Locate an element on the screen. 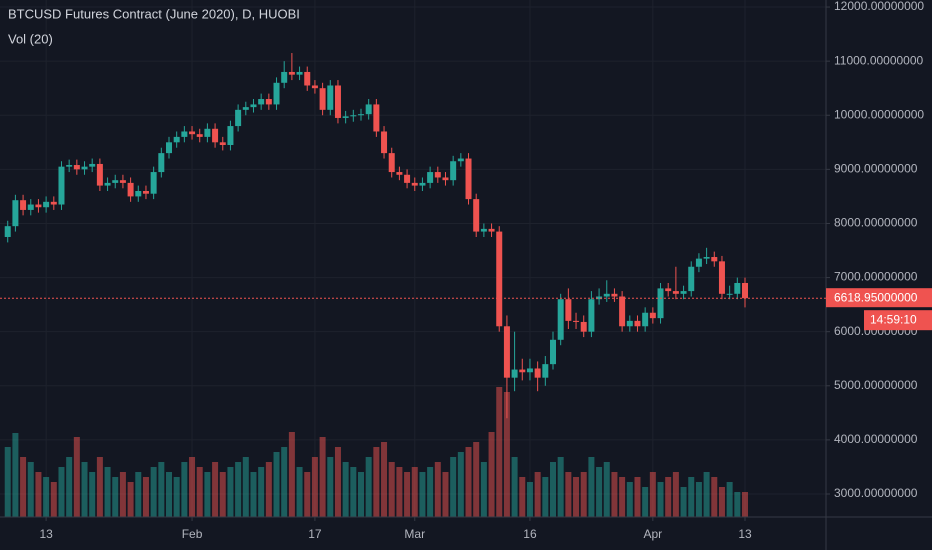 This screenshot has height=550, width=932. y-tick-label: 8000.00000000 is located at coordinates (876, 223).